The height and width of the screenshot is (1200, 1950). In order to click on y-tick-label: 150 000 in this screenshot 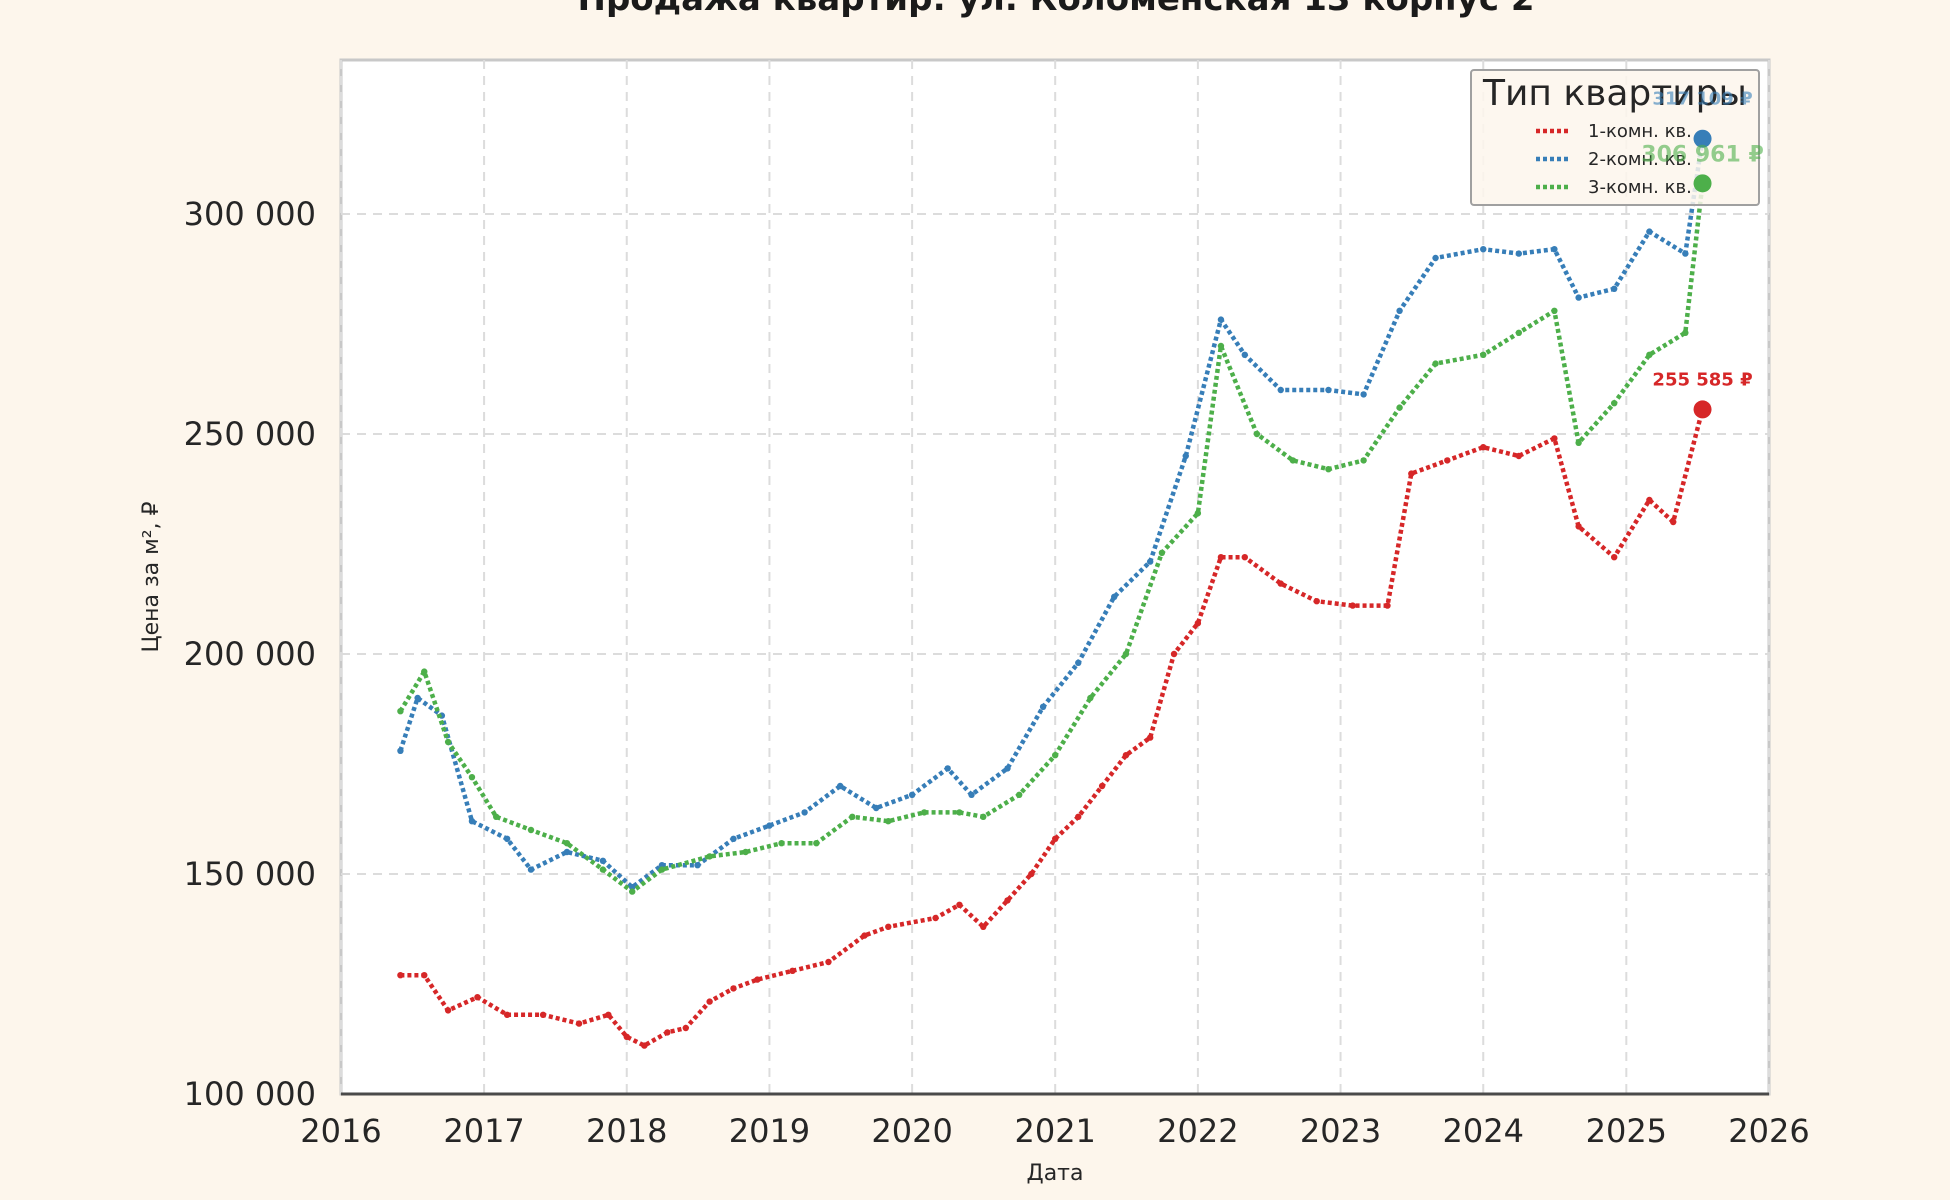, I will do `click(250, 874)`.